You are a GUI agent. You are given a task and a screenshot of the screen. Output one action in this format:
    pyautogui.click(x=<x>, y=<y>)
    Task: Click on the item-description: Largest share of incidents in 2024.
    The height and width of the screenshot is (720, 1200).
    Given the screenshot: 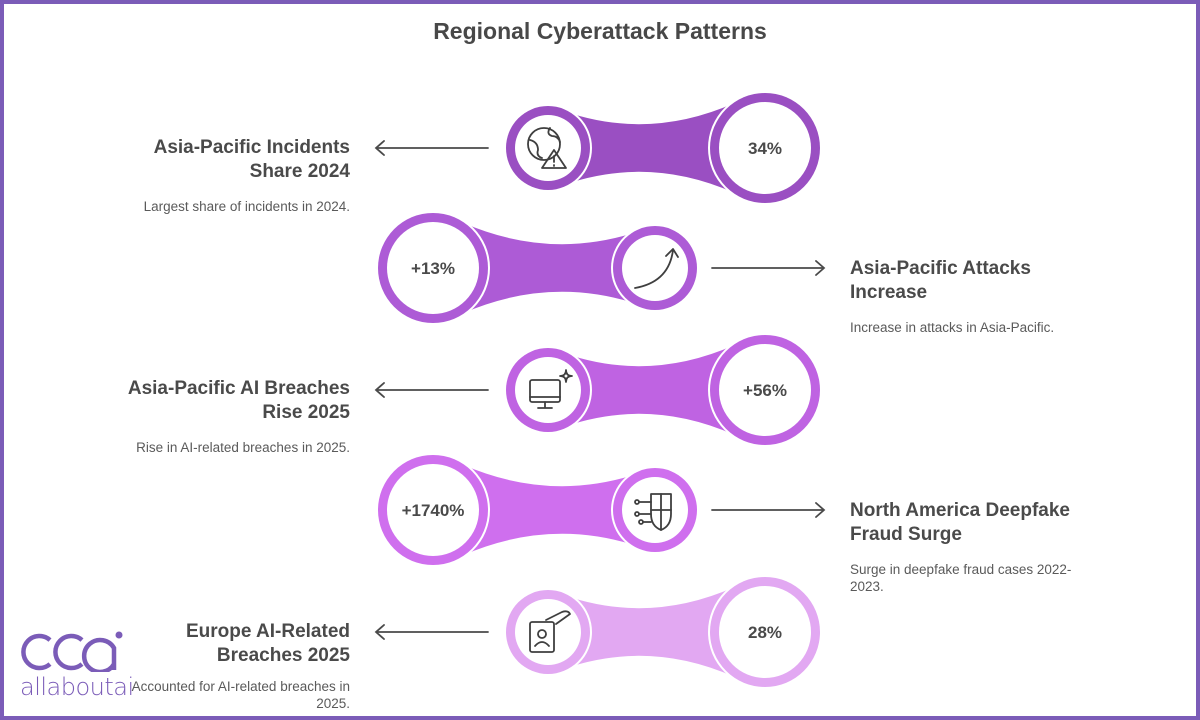 What is the action you would take?
    pyautogui.click(x=246, y=206)
    